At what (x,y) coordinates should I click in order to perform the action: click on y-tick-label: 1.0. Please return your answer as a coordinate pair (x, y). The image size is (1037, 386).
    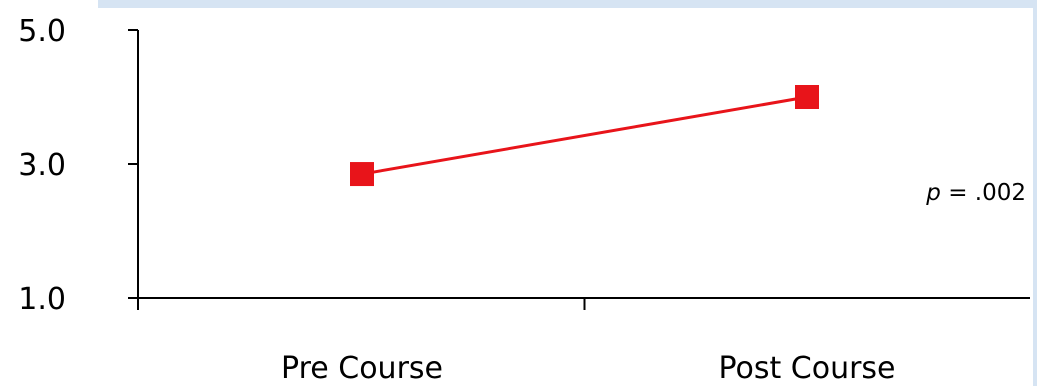
    Looking at the image, I should click on (42, 299).